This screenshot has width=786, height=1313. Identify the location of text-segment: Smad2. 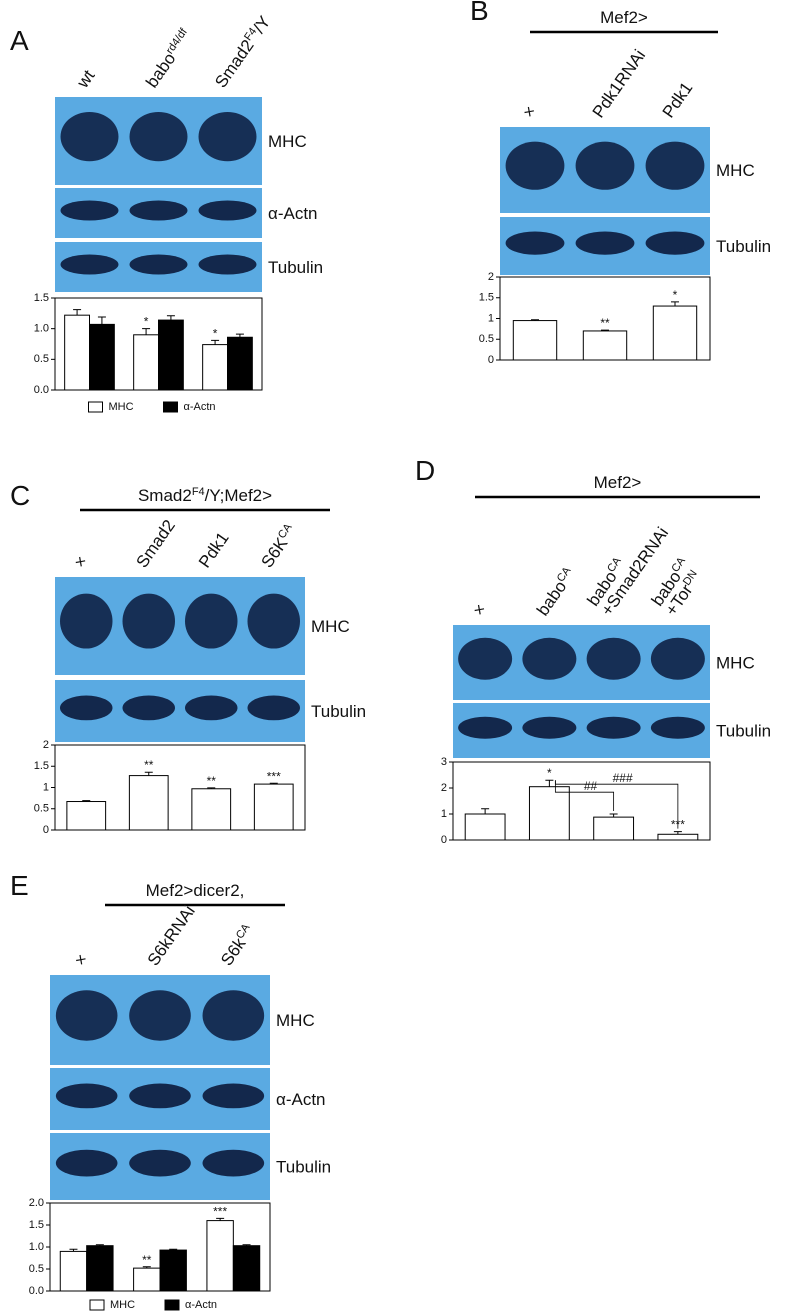
(165, 495).